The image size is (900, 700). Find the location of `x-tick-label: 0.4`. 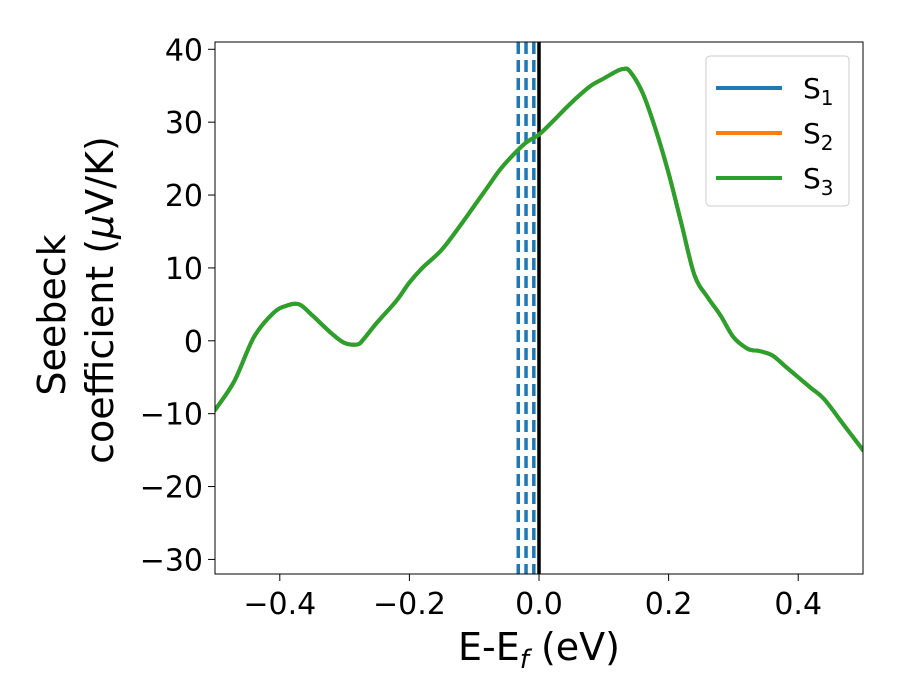

x-tick-label: 0.4 is located at coordinates (798, 604).